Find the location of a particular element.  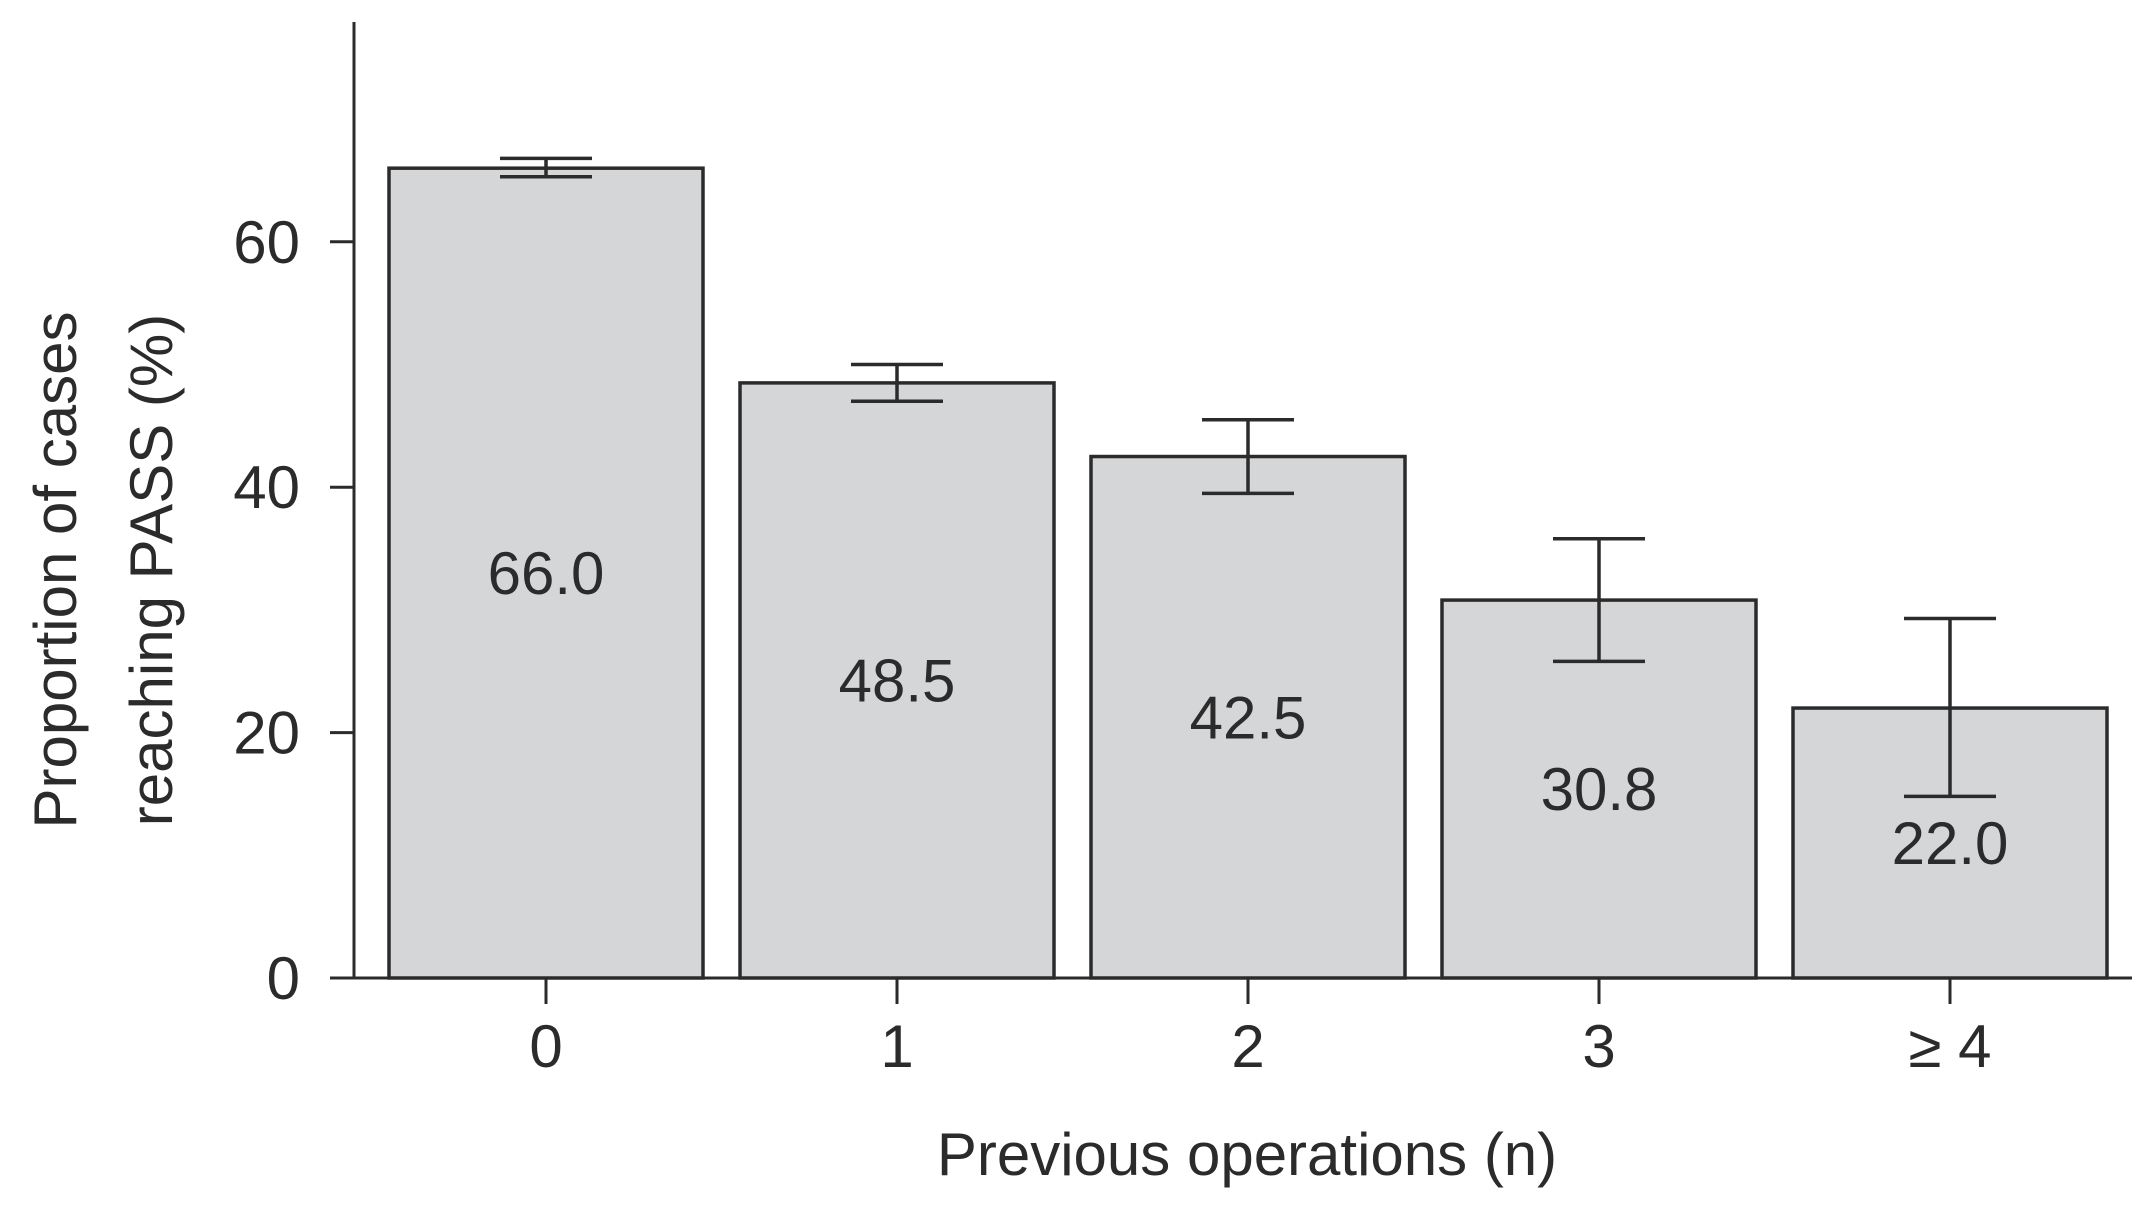

y-axis-title-line-2: reaching PASS (%) is located at coordinates (151, 570).